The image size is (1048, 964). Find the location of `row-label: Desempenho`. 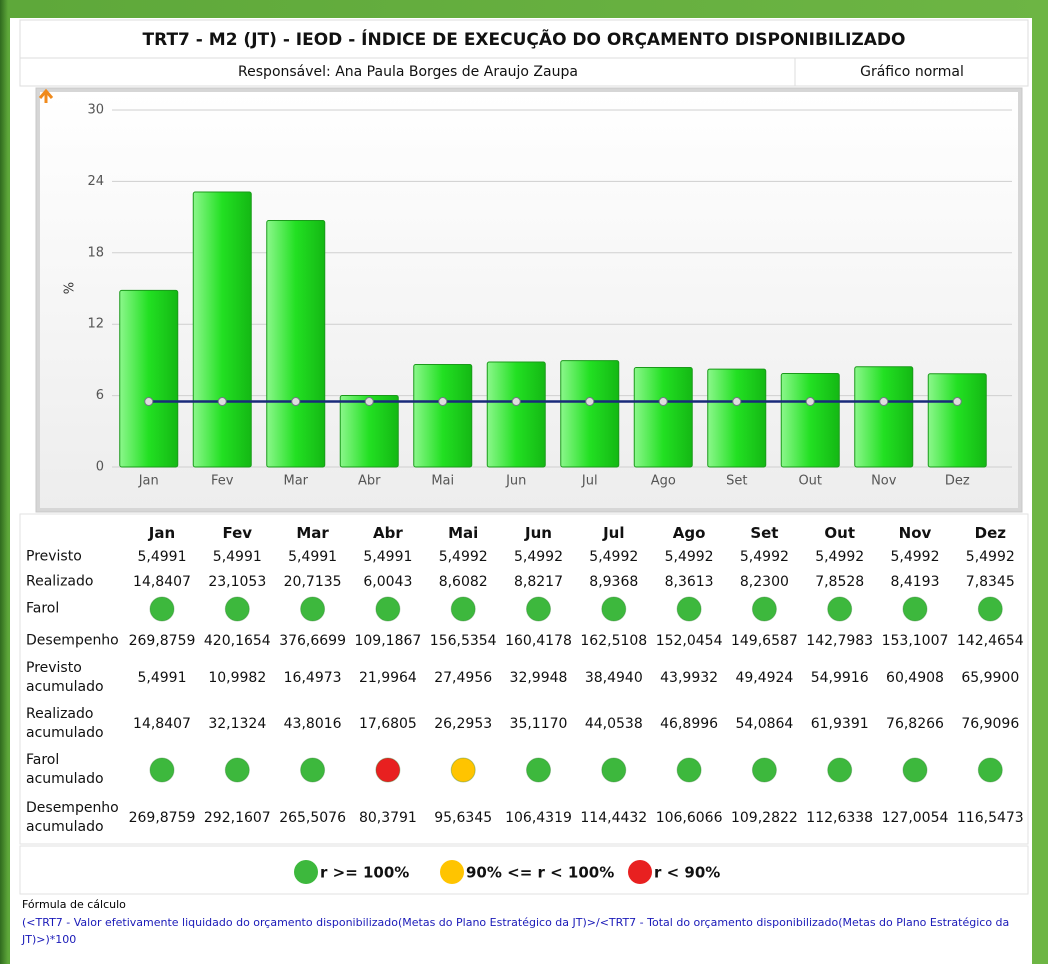

row-label: Desempenho is located at coordinates (72, 640).